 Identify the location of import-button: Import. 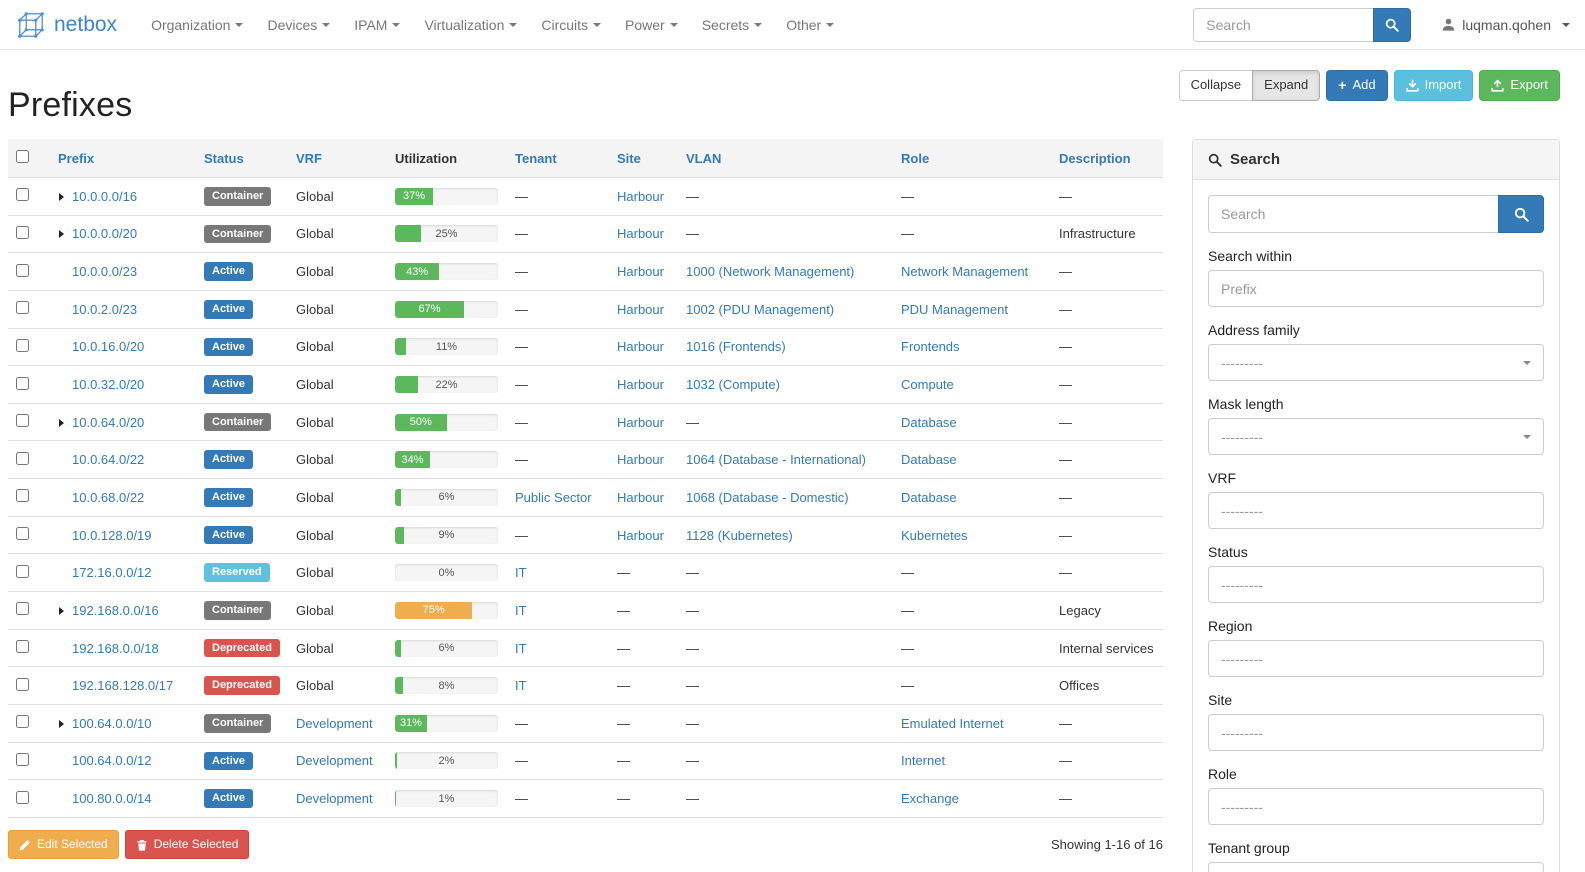
(1433, 85).